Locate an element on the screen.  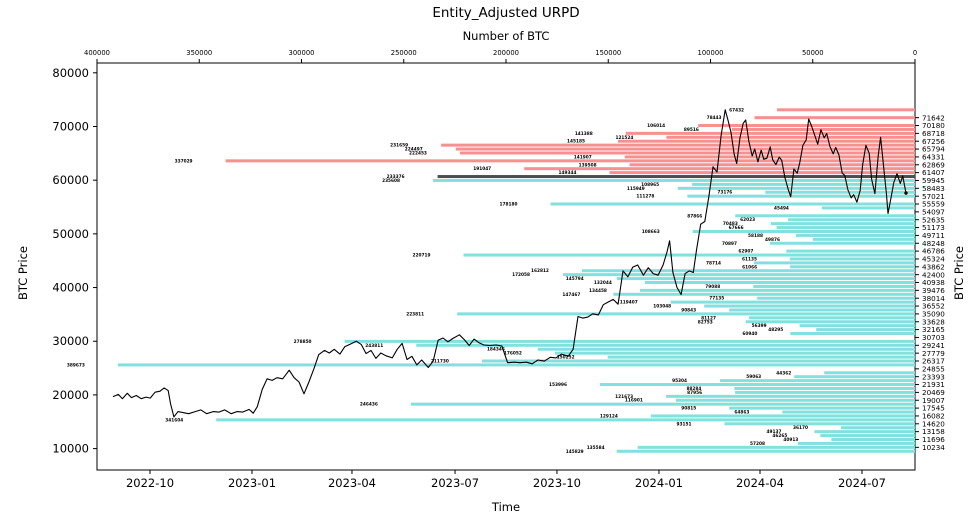
urpd-bar-label: 49137 is located at coordinates (774, 432).